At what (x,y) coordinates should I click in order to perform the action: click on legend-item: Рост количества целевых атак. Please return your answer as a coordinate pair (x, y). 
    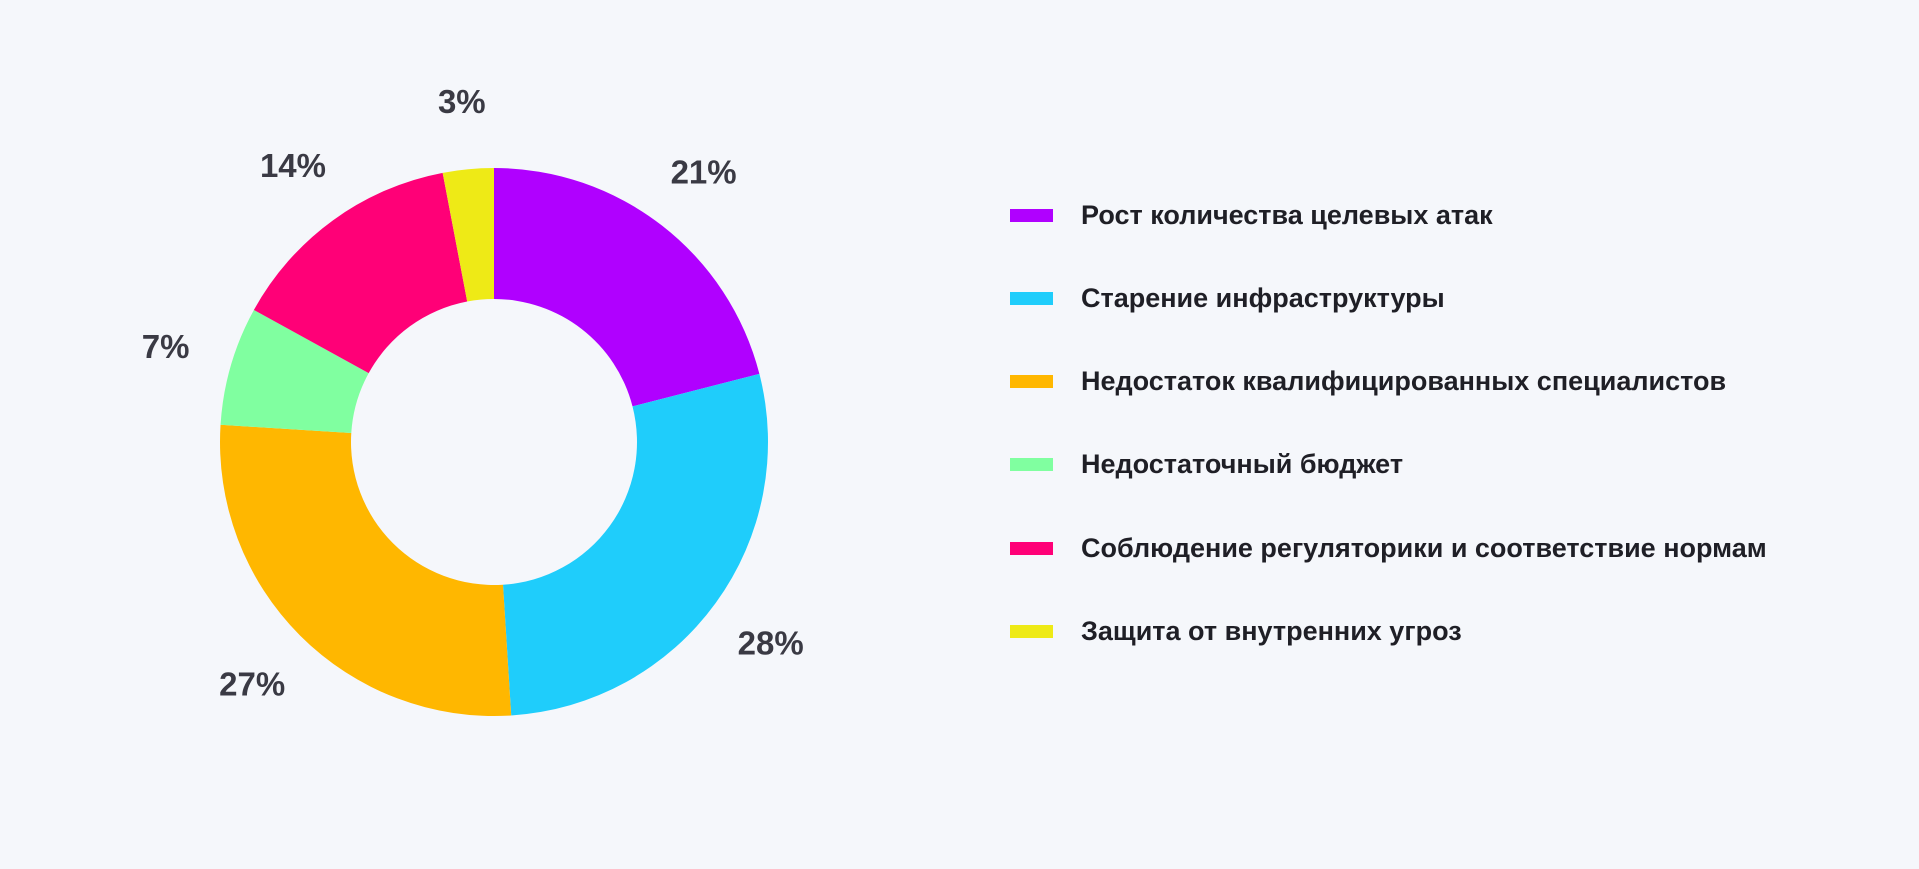
    Looking at the image, I should click on (1388, 215).